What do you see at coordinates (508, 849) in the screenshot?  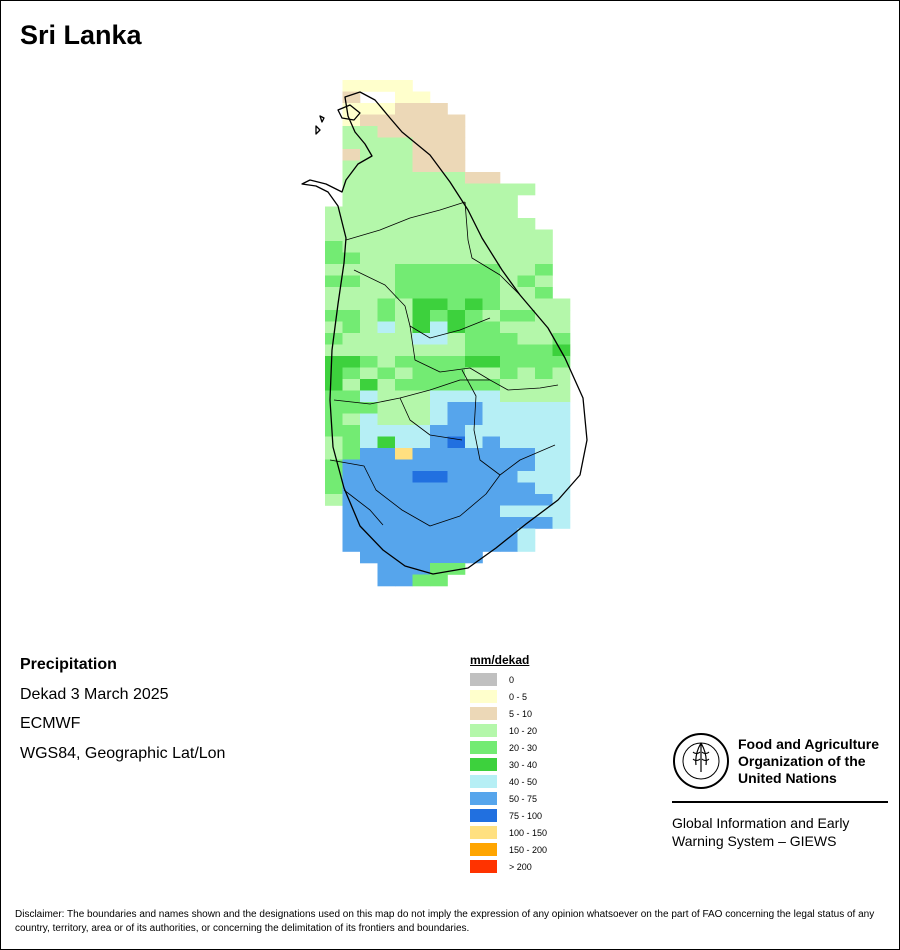 I see `legend-item: 150 - 200` at bounding box center [508, 849].